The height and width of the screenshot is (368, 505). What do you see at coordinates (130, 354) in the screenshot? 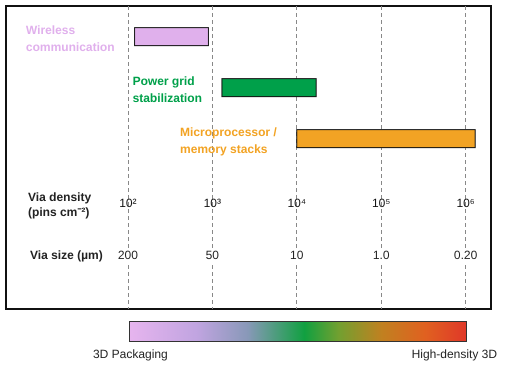
I see `text: 3D Packaging` at bounding box center [130, 354].